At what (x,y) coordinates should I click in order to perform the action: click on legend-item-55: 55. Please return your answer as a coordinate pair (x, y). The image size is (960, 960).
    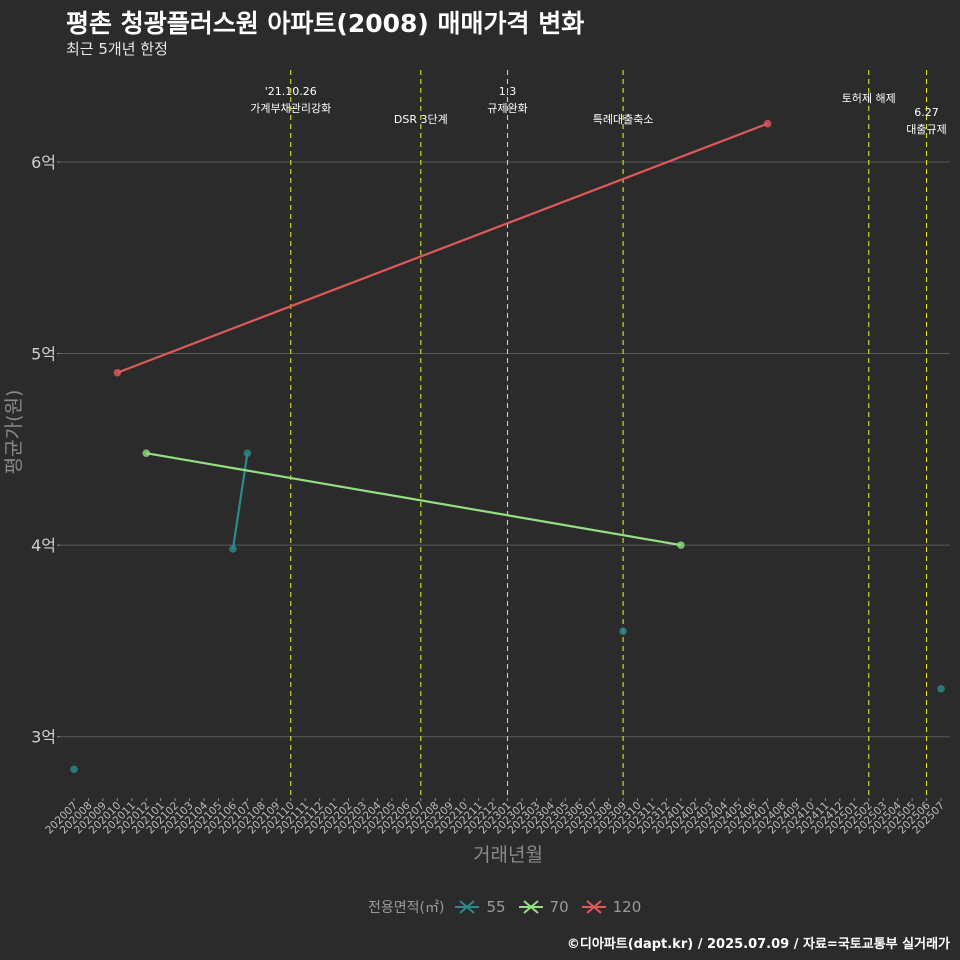
    Looking at the image, I should click on (480, 907).